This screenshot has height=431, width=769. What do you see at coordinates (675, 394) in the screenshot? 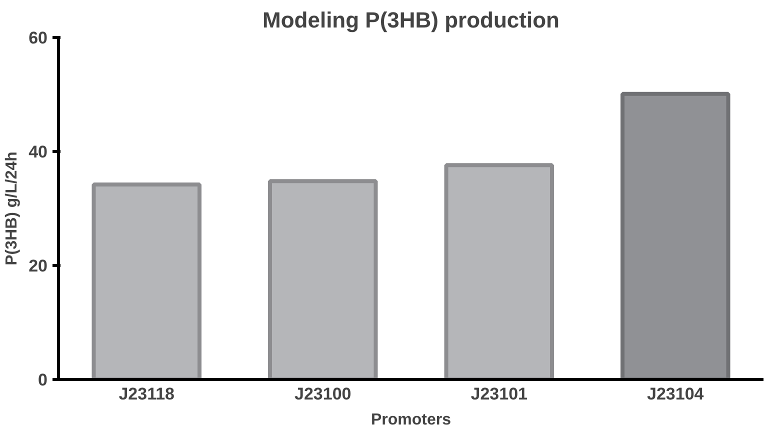
I see `x-tick-label: J23104` at bounding box center [675, 394].